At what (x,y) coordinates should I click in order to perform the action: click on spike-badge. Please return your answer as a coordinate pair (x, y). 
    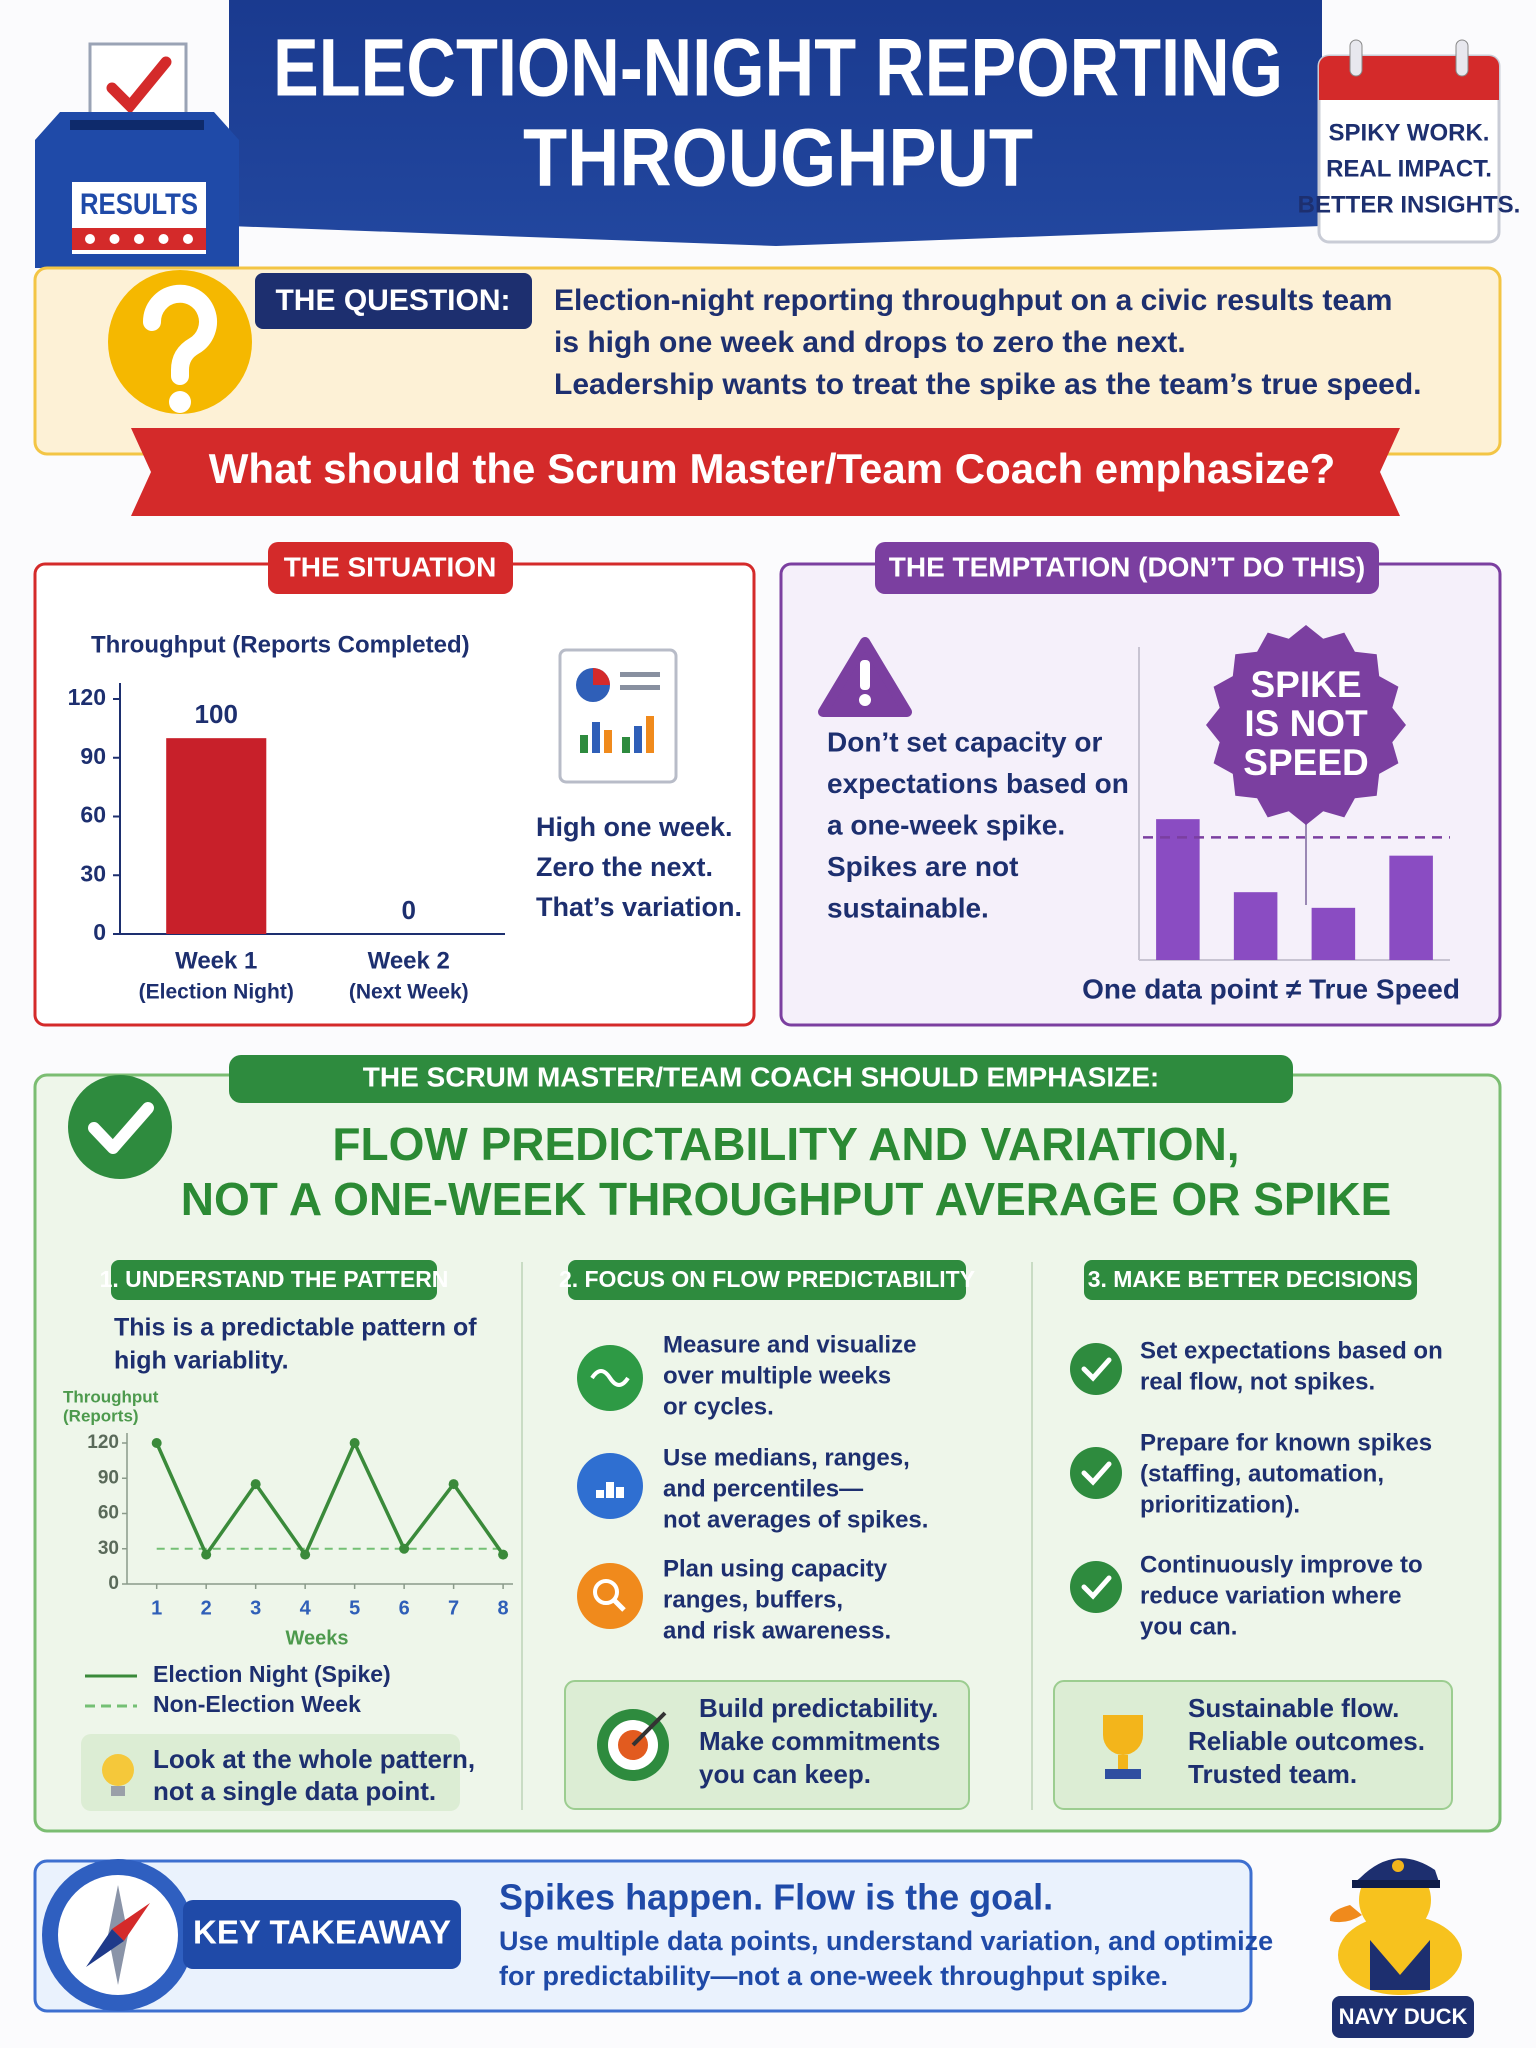
    Looking at the image, I should click on (1306, 725).